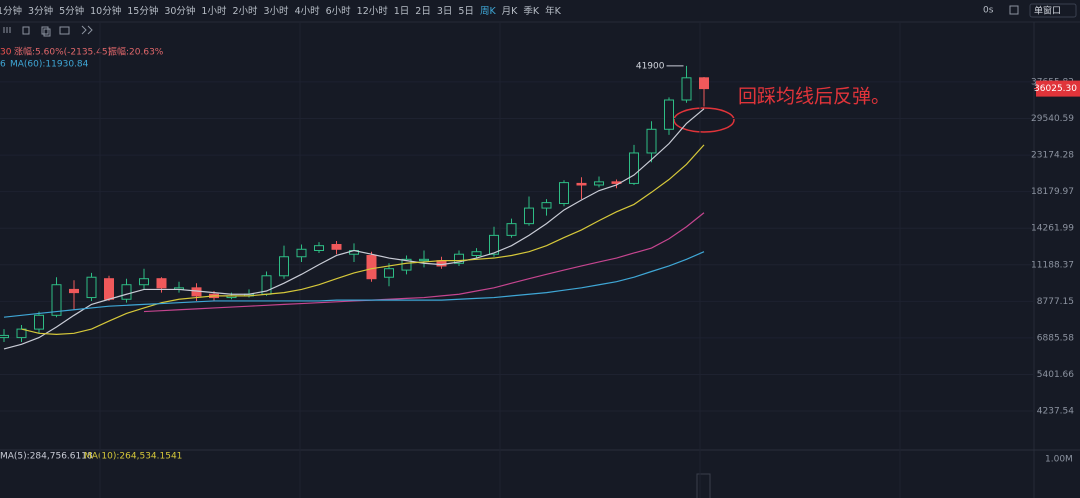  Describe the element at coordinates (553, 11) in the screenshot. I see `interval-button: 年K` at that location.